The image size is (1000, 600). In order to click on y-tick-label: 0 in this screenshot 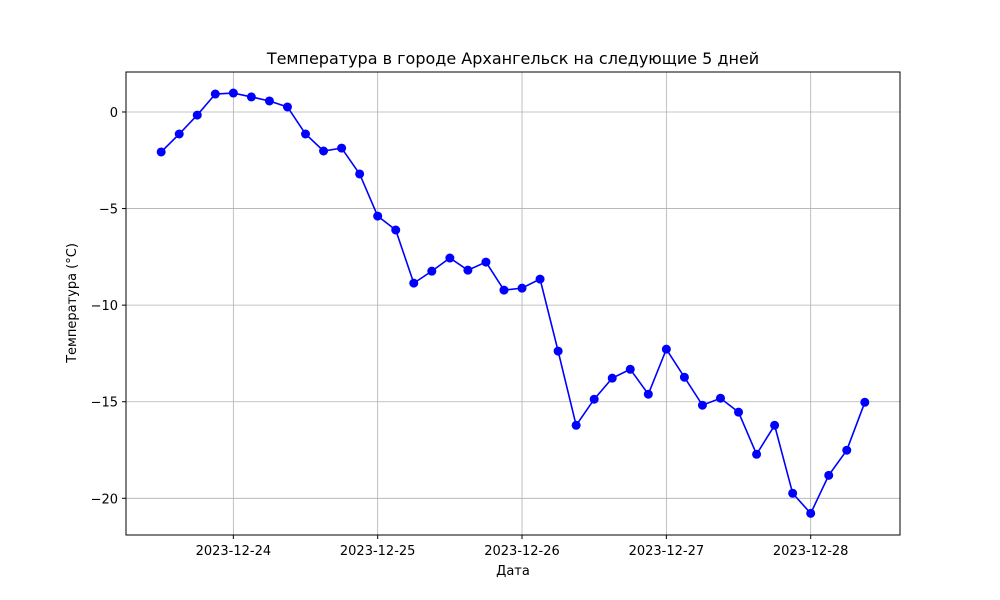, I will do `click(114, 113)`.